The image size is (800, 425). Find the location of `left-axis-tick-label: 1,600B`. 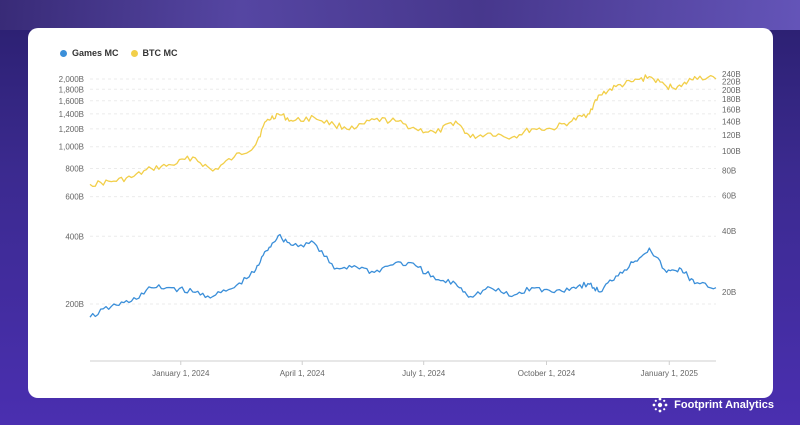

left-axis-tick-label: 1,600B is located at coordinates (71, 101).